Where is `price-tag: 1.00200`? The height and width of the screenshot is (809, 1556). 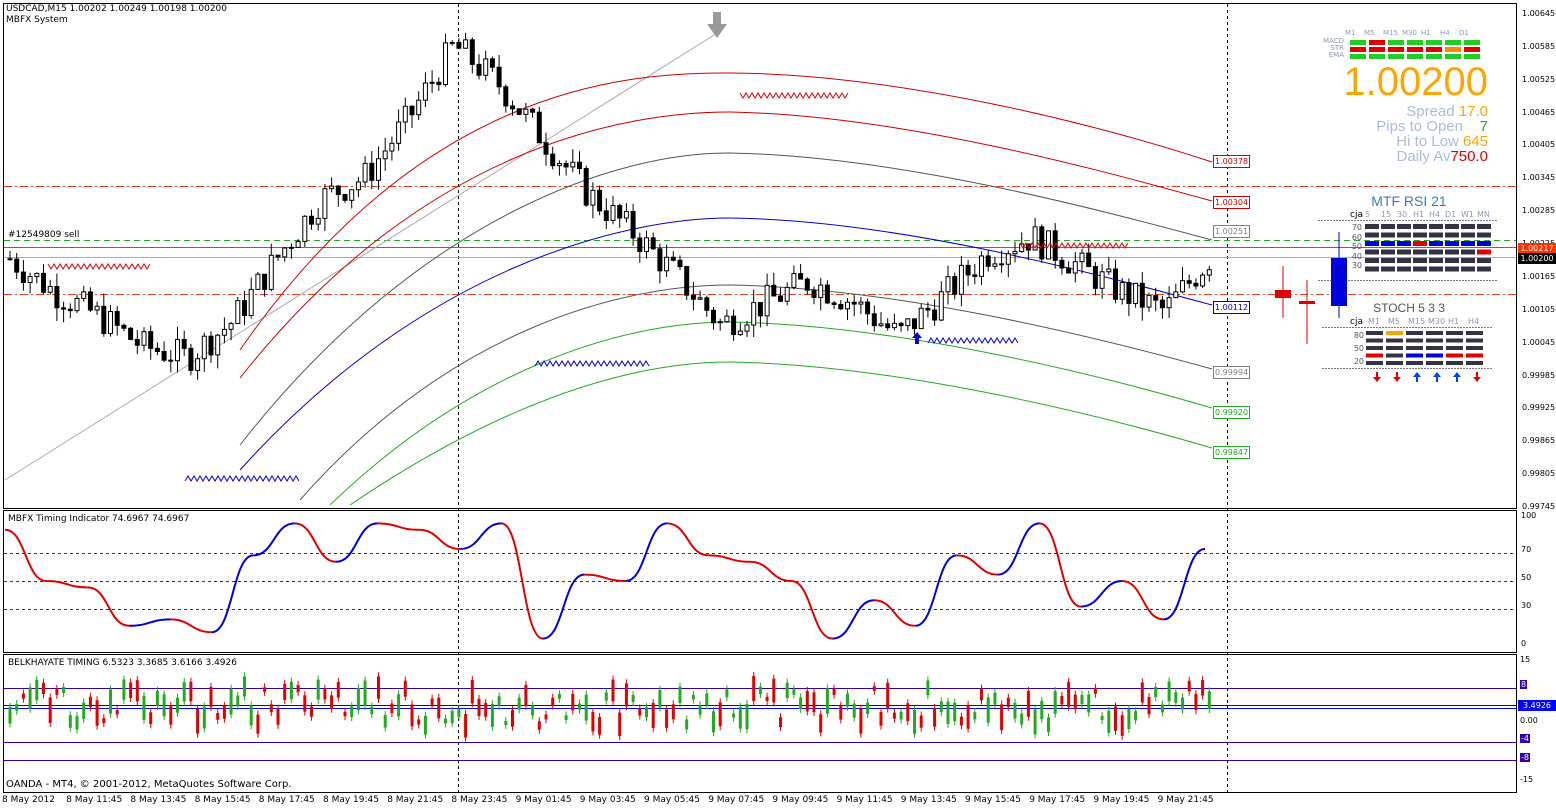 price-tag: 1.00200 is located at coordinates (1537, 258).